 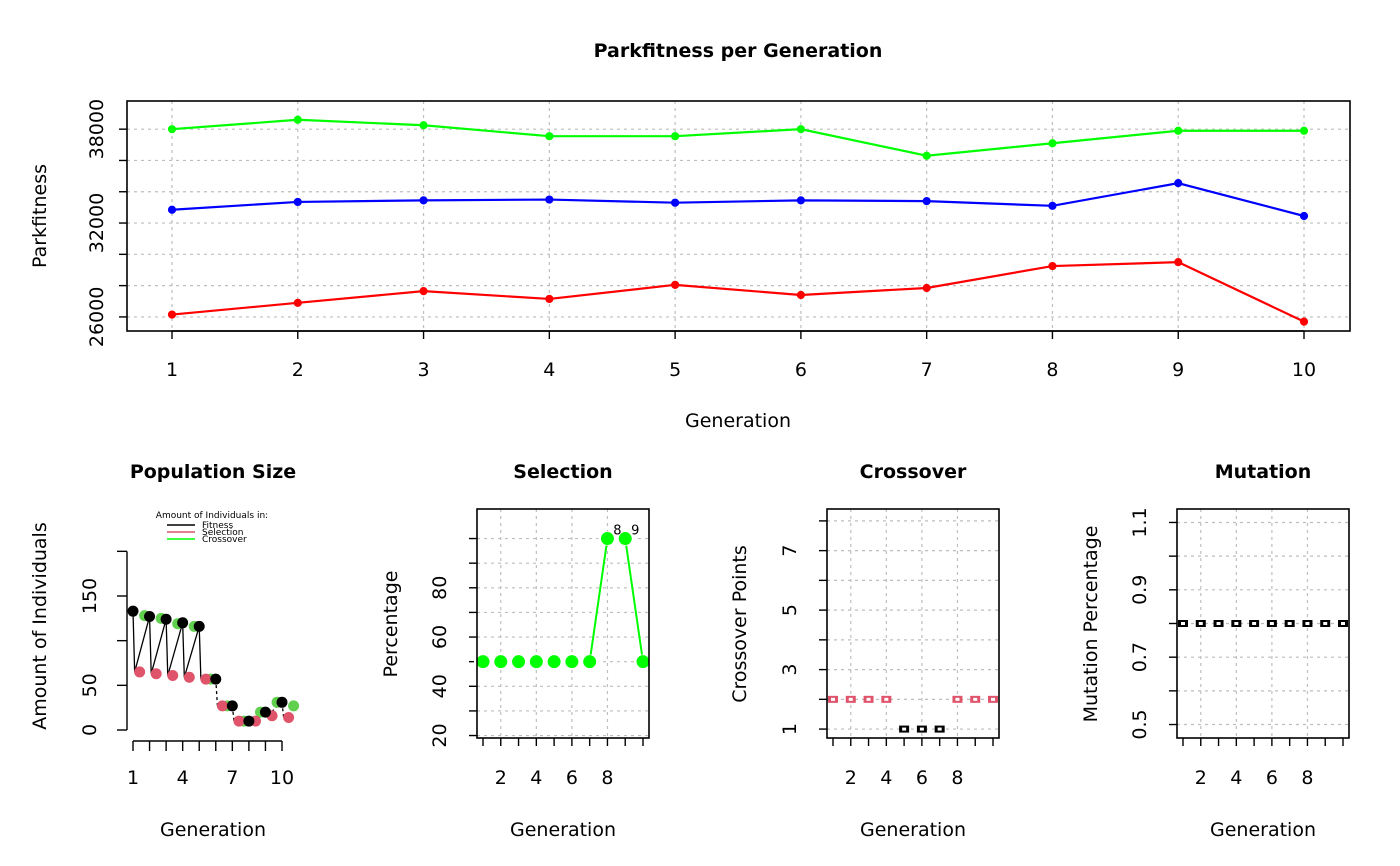 What do you see at coordinates (440, 686) in the screenshot?
I see `y-tick-label: 40` at bounding box center [440, 686].